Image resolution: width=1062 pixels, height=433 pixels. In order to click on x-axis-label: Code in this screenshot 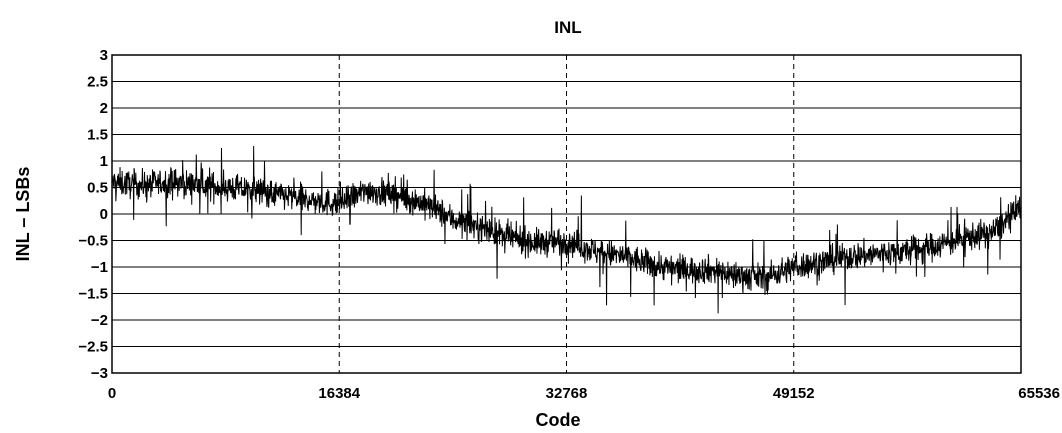, I will do `click(558, 420)`.